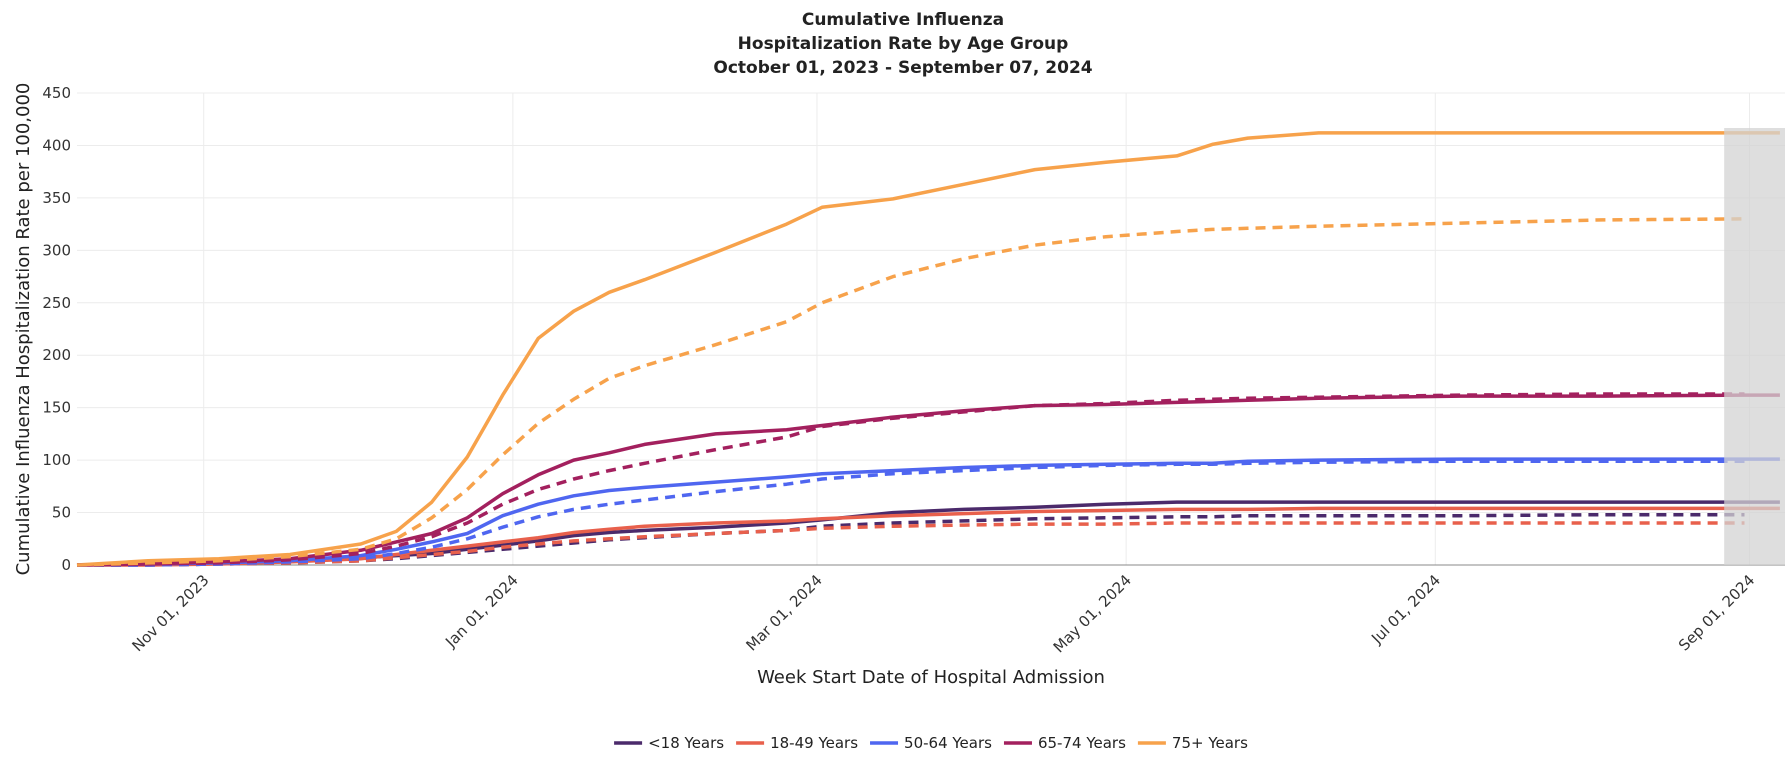  What do you see at coordinates (1082, 743) in the screenshot?
I see `legend-label: 65-74 Years` at bounding box center [1082, 743].